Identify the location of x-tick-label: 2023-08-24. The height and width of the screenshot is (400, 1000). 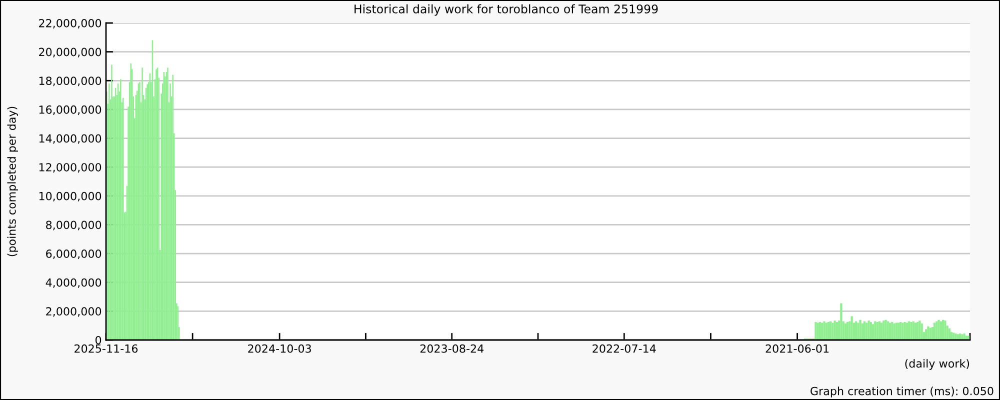
(452, 348).